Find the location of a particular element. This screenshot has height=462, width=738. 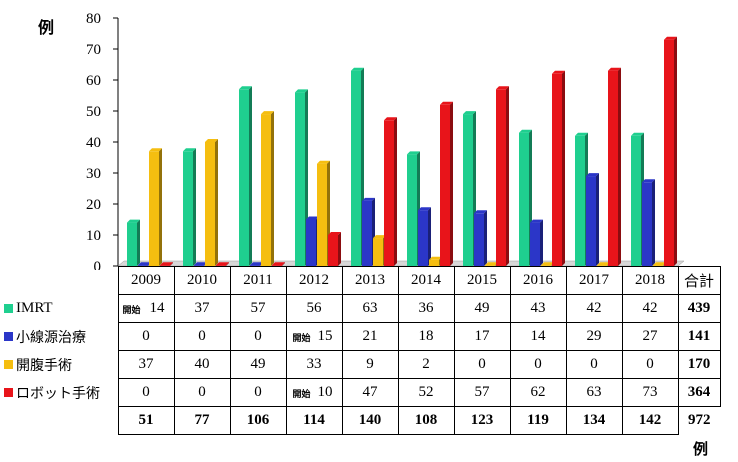

value-text: 14 is located at coordinates (538, 336).